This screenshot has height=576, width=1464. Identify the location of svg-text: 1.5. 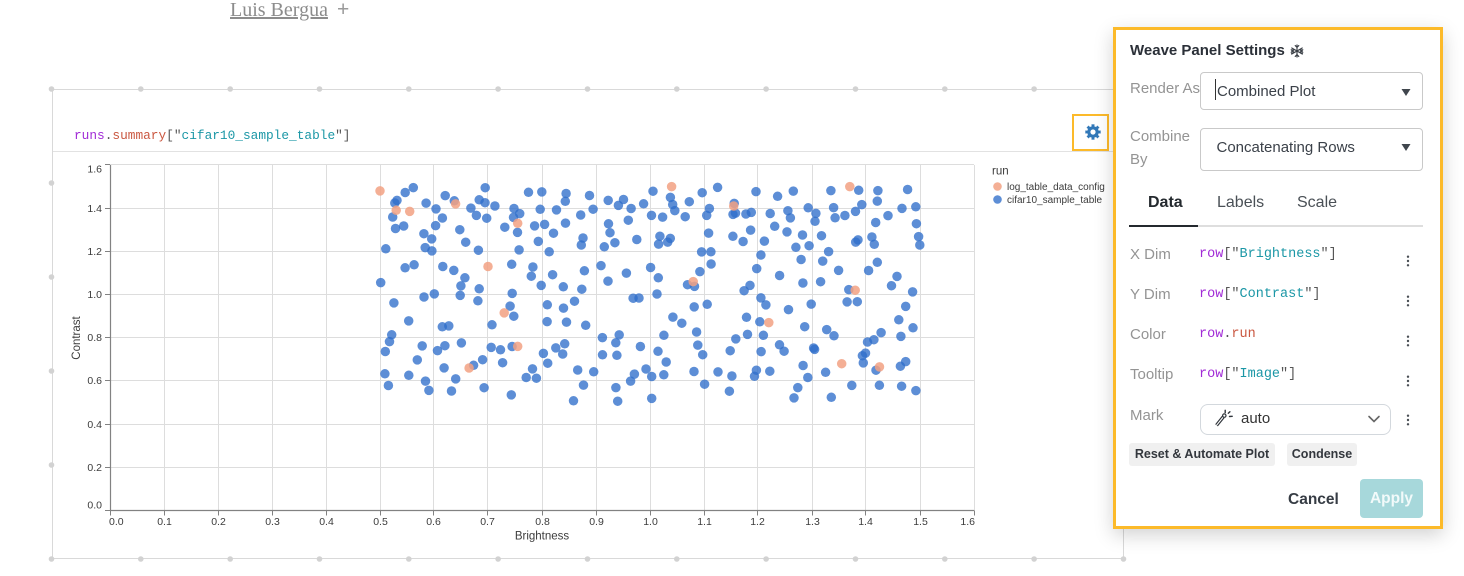
(920, 522).